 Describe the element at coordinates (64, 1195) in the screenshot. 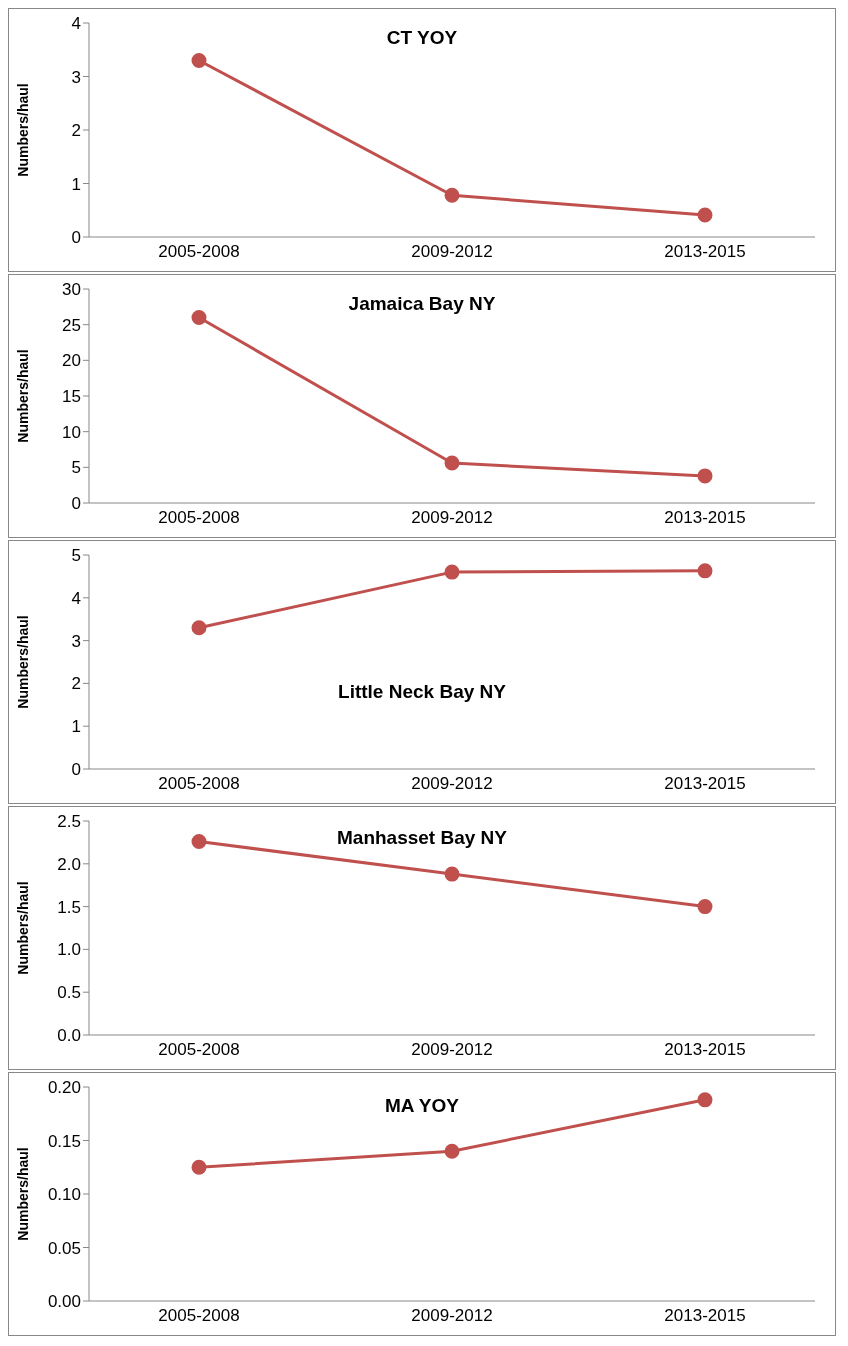

I see `y-tick-label: 0.10` at that location.